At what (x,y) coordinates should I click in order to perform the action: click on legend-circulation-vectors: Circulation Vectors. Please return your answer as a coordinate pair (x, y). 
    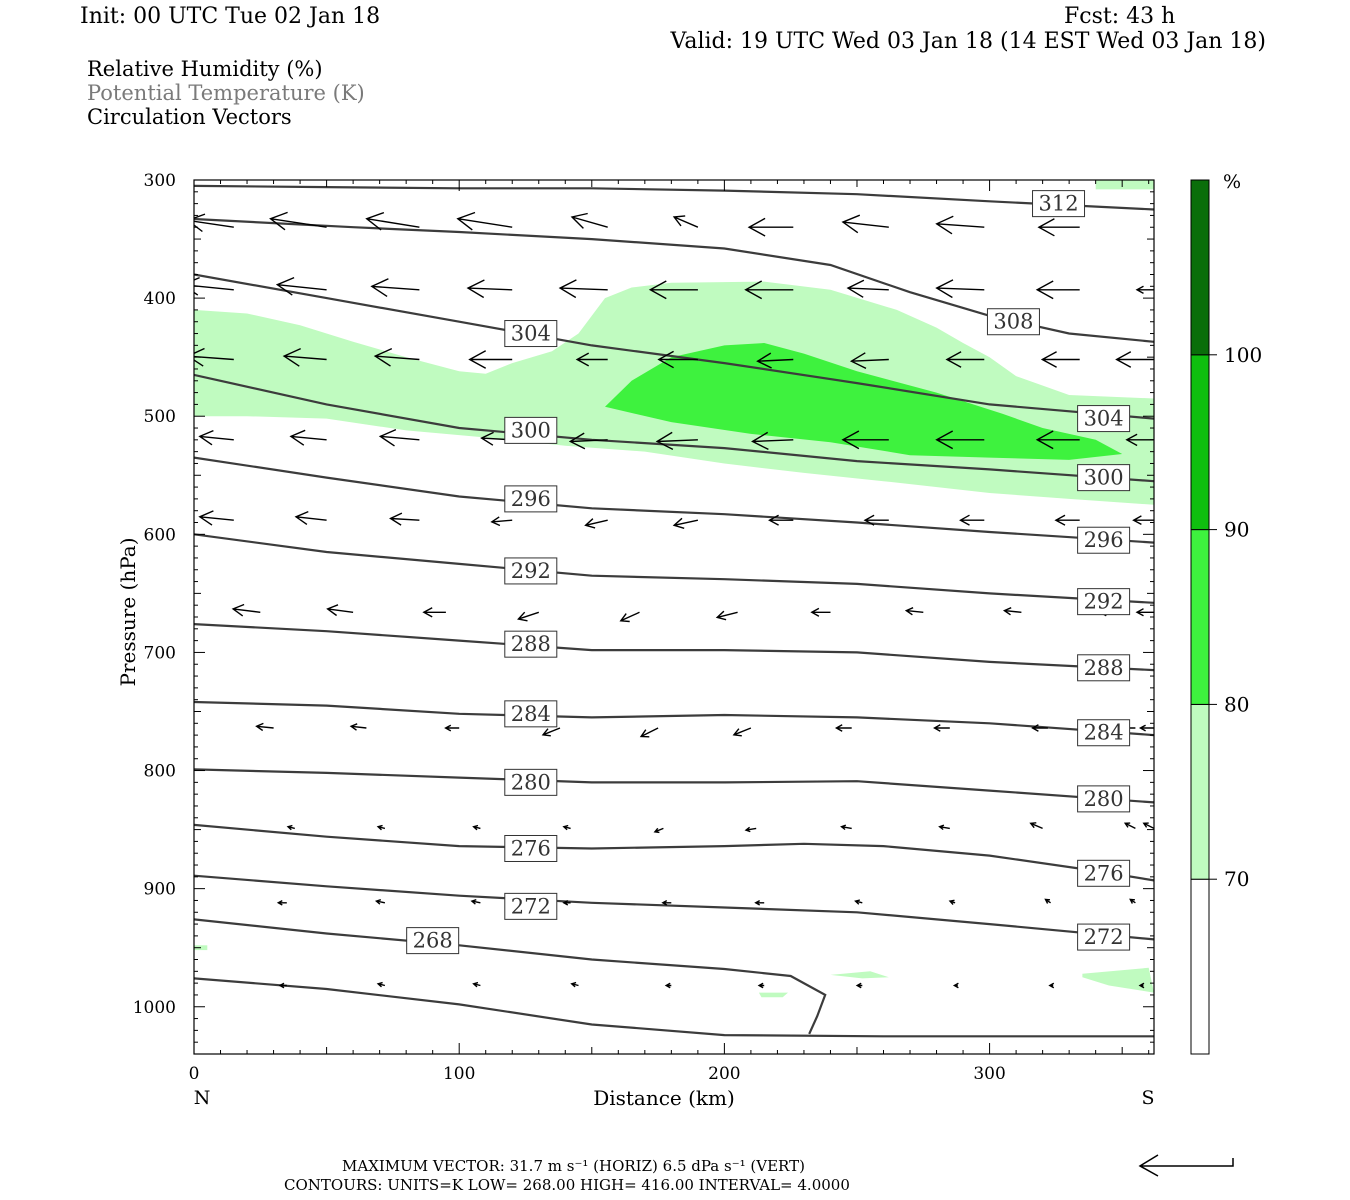
    Looking at the image, I should click on (189, 117).